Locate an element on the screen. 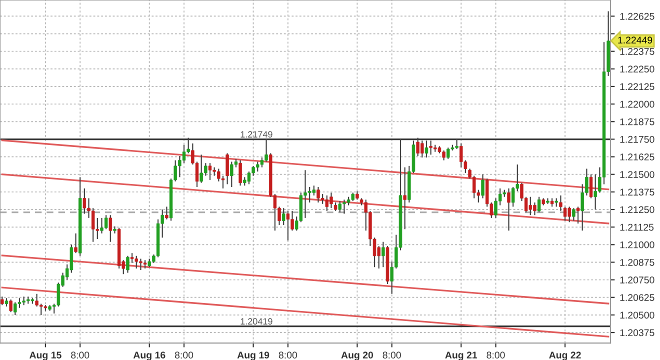 The image size is (660, 360). y-tick-label: 1.20750 is located at coordinates (637, 280).